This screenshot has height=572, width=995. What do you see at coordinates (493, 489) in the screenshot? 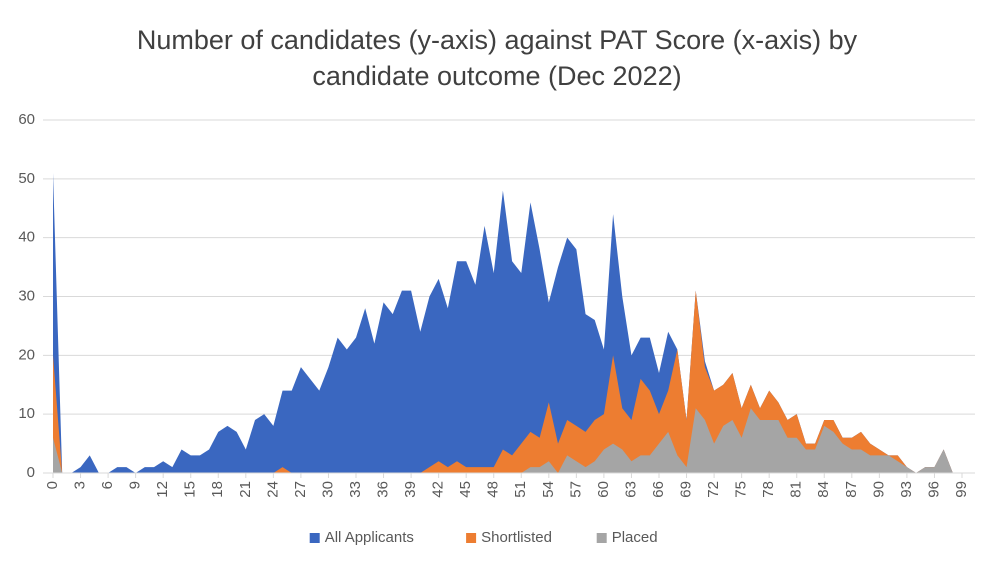
I see `x-tick-label: 48` at bounding box center [493, 489].